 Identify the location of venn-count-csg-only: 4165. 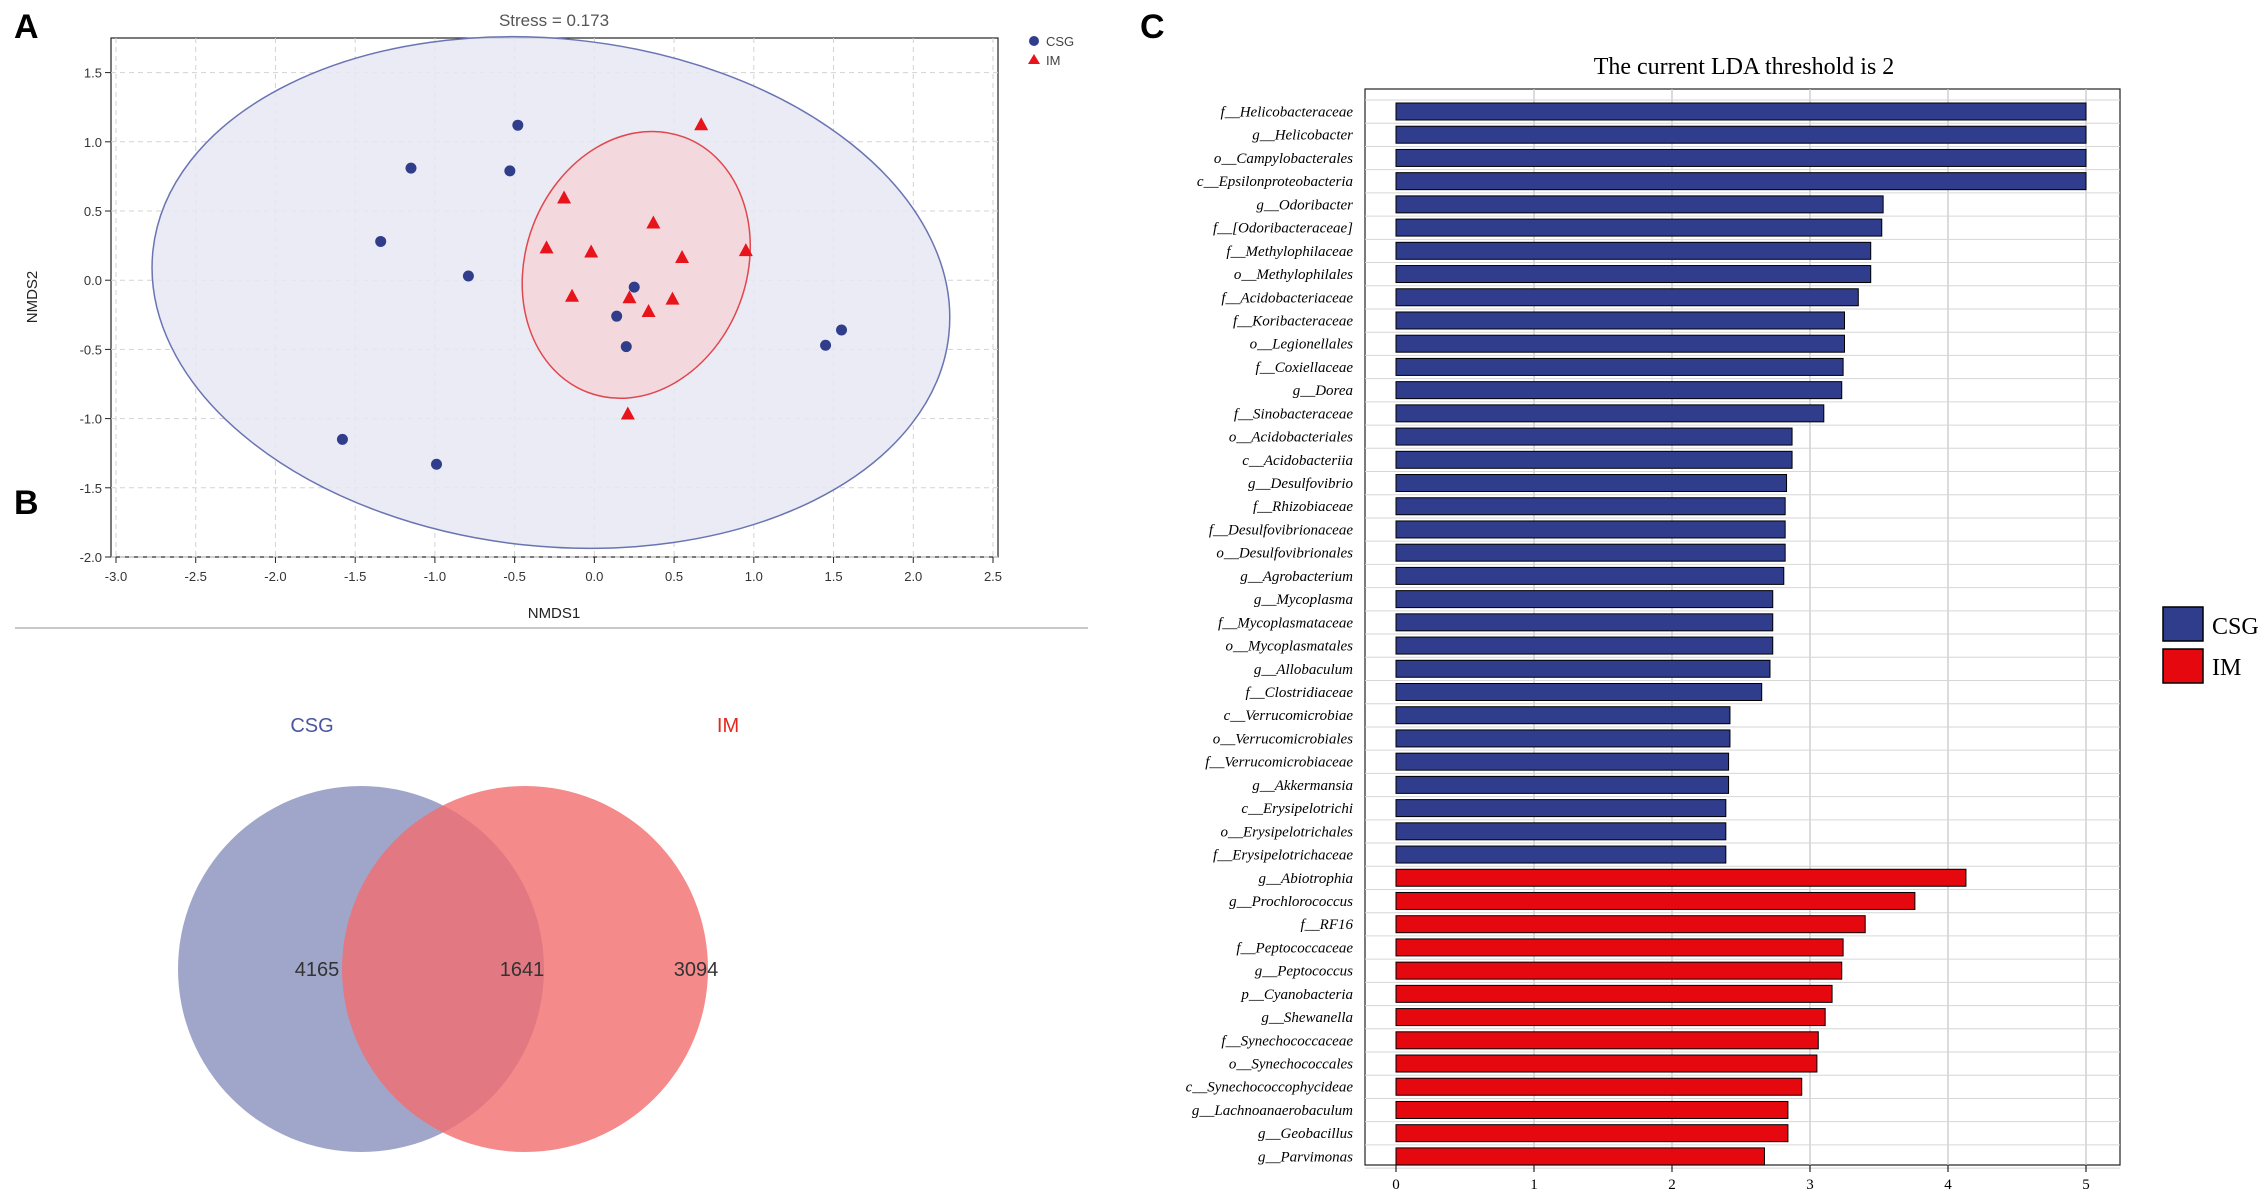
(317, 970).